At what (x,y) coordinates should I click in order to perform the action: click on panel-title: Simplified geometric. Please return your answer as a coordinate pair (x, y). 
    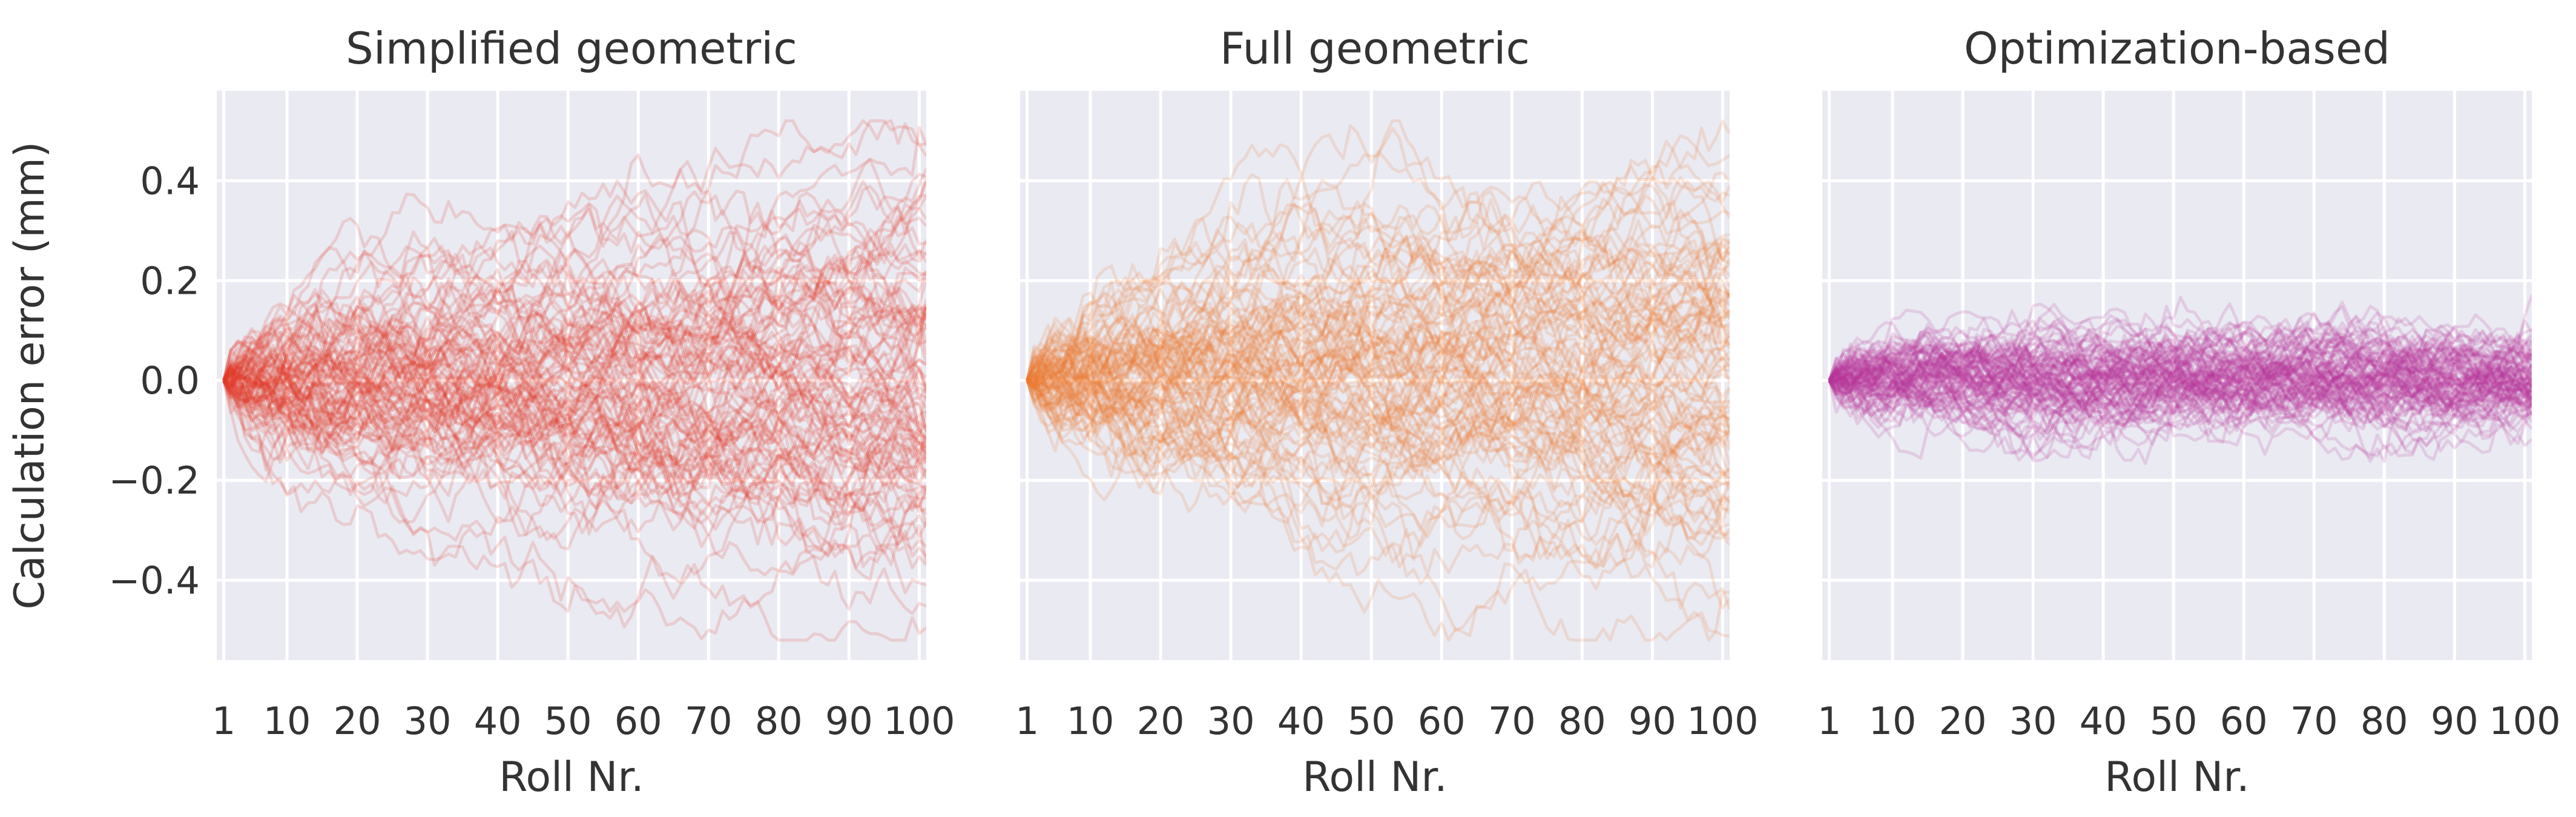
    Looking at the image, I should click on (571, 48).